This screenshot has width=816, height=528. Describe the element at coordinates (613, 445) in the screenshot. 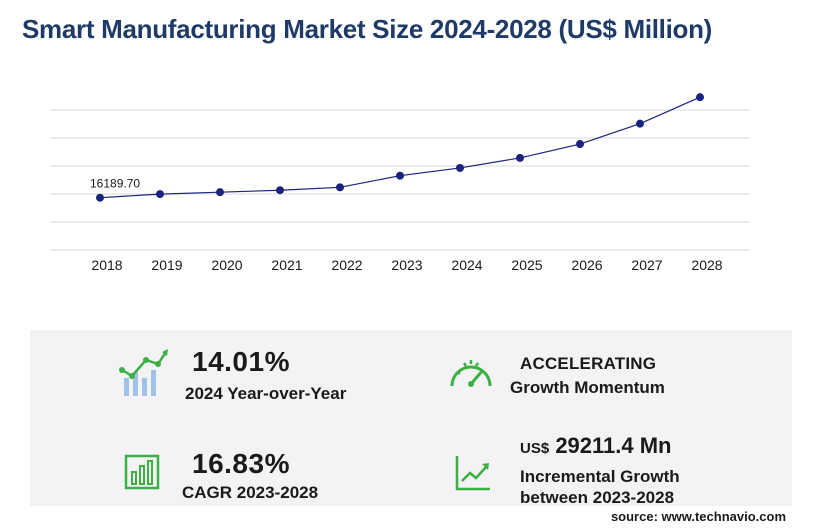

I see `incremental-amount: 29211.4 Mn` at that location.